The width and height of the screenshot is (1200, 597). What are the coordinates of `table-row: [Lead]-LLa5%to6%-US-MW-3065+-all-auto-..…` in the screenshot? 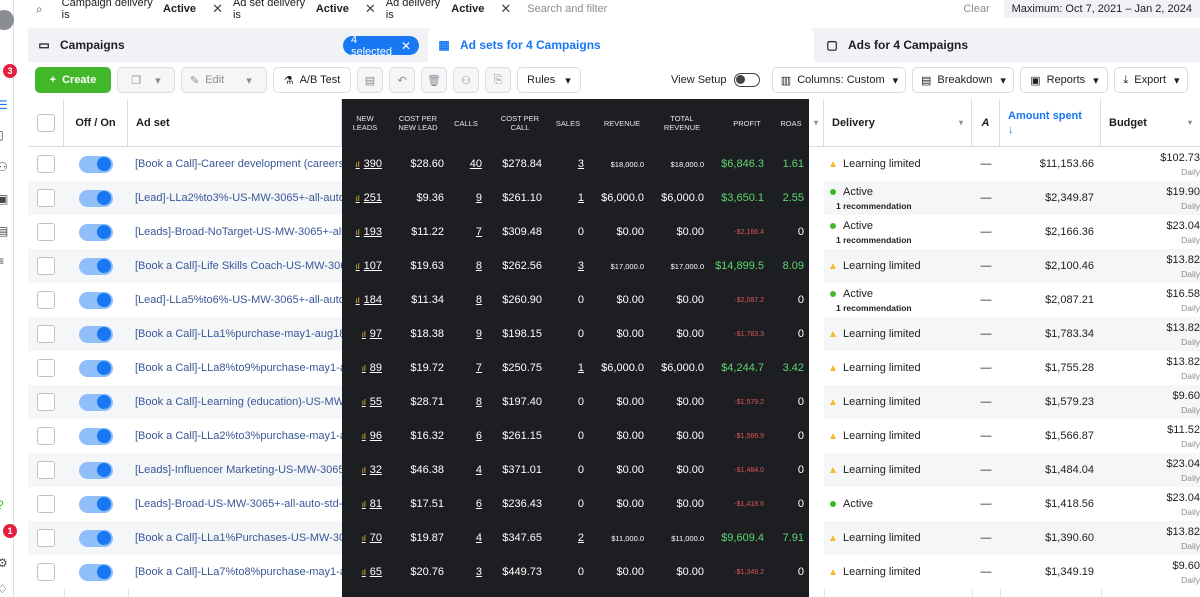 It's located at (614, 300).